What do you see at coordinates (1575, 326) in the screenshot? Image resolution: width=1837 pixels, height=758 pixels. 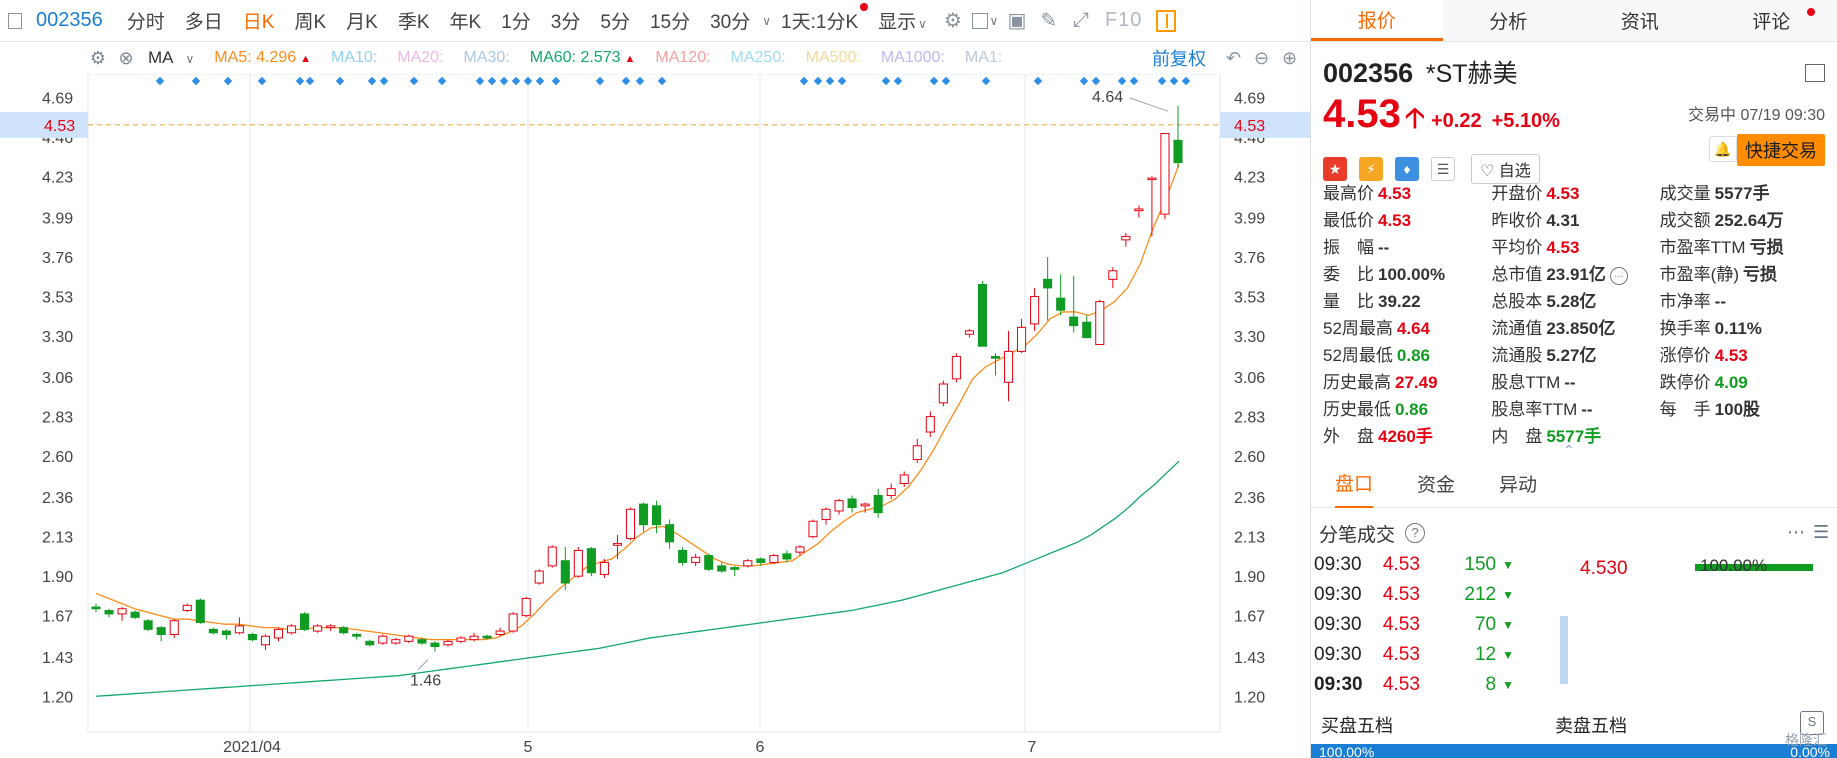 I see `quote-field: 流通值 23.850亿` at bounding box center [1575, 326].